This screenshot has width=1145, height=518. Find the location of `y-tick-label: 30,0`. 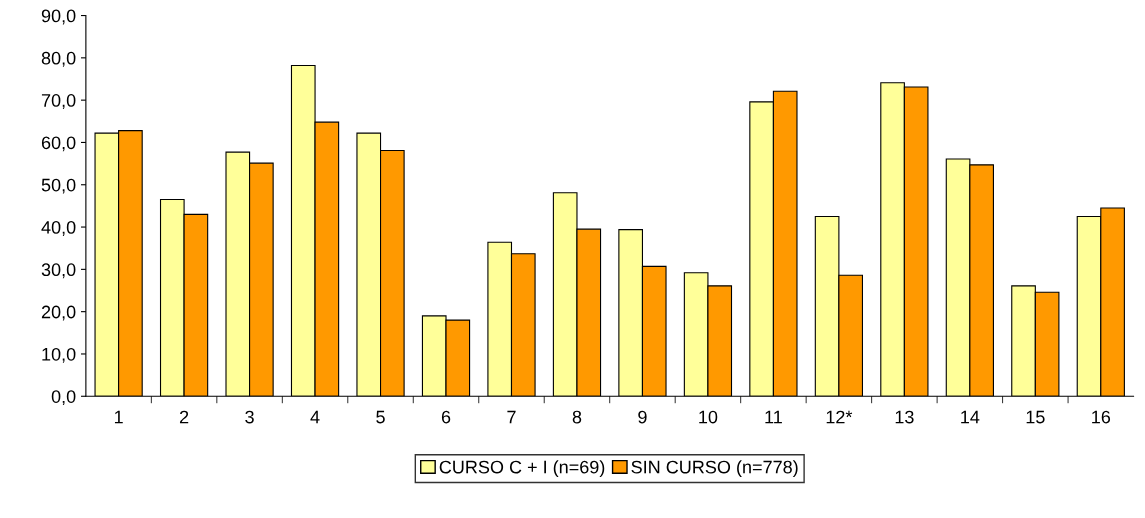

y-tick-label: 30,0 is located at coordinates (58, 271).